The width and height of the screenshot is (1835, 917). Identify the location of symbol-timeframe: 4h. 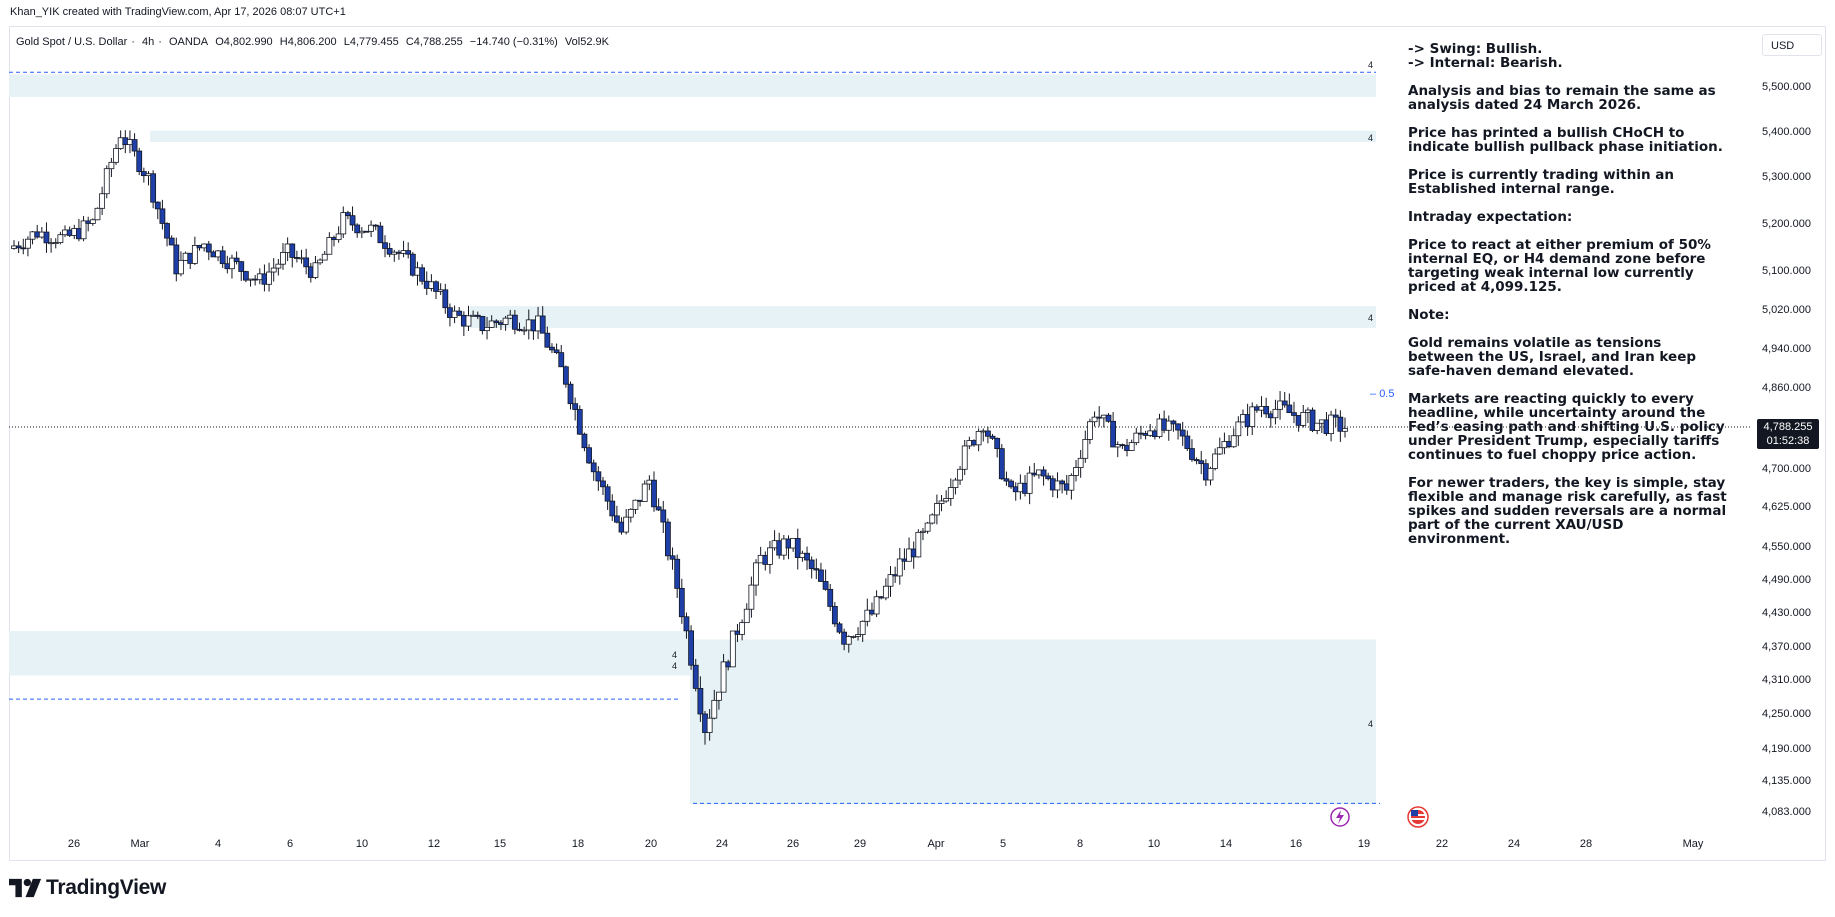
(148, 42).